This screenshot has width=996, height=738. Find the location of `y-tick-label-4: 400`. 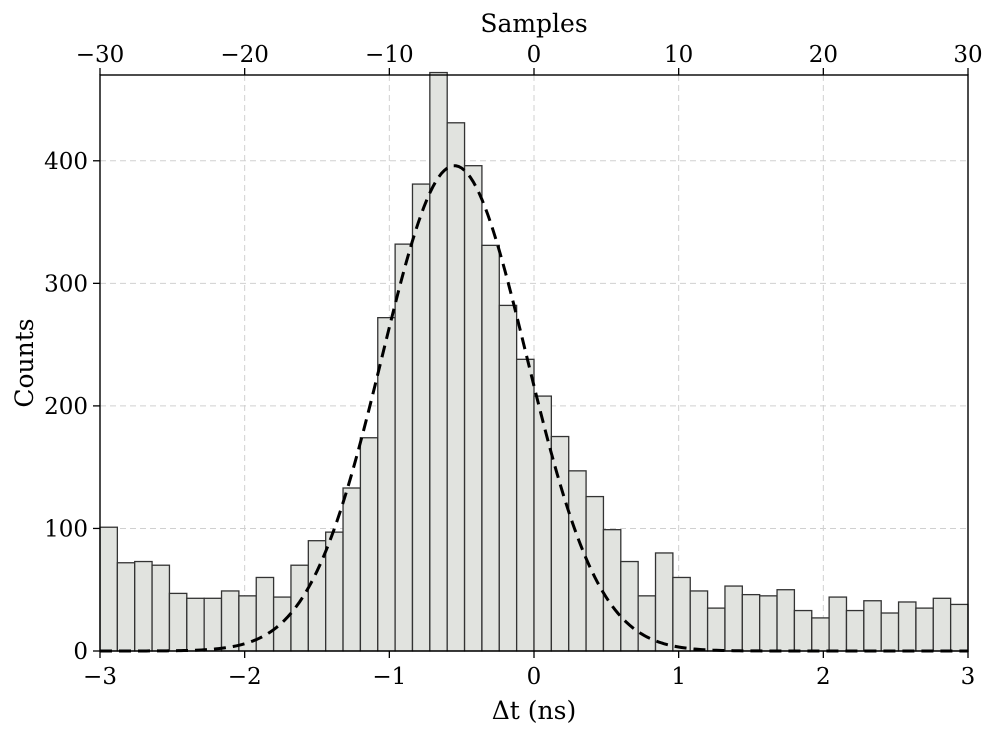

y-tick-label-4: 400 is located at coordinates (66, 162).